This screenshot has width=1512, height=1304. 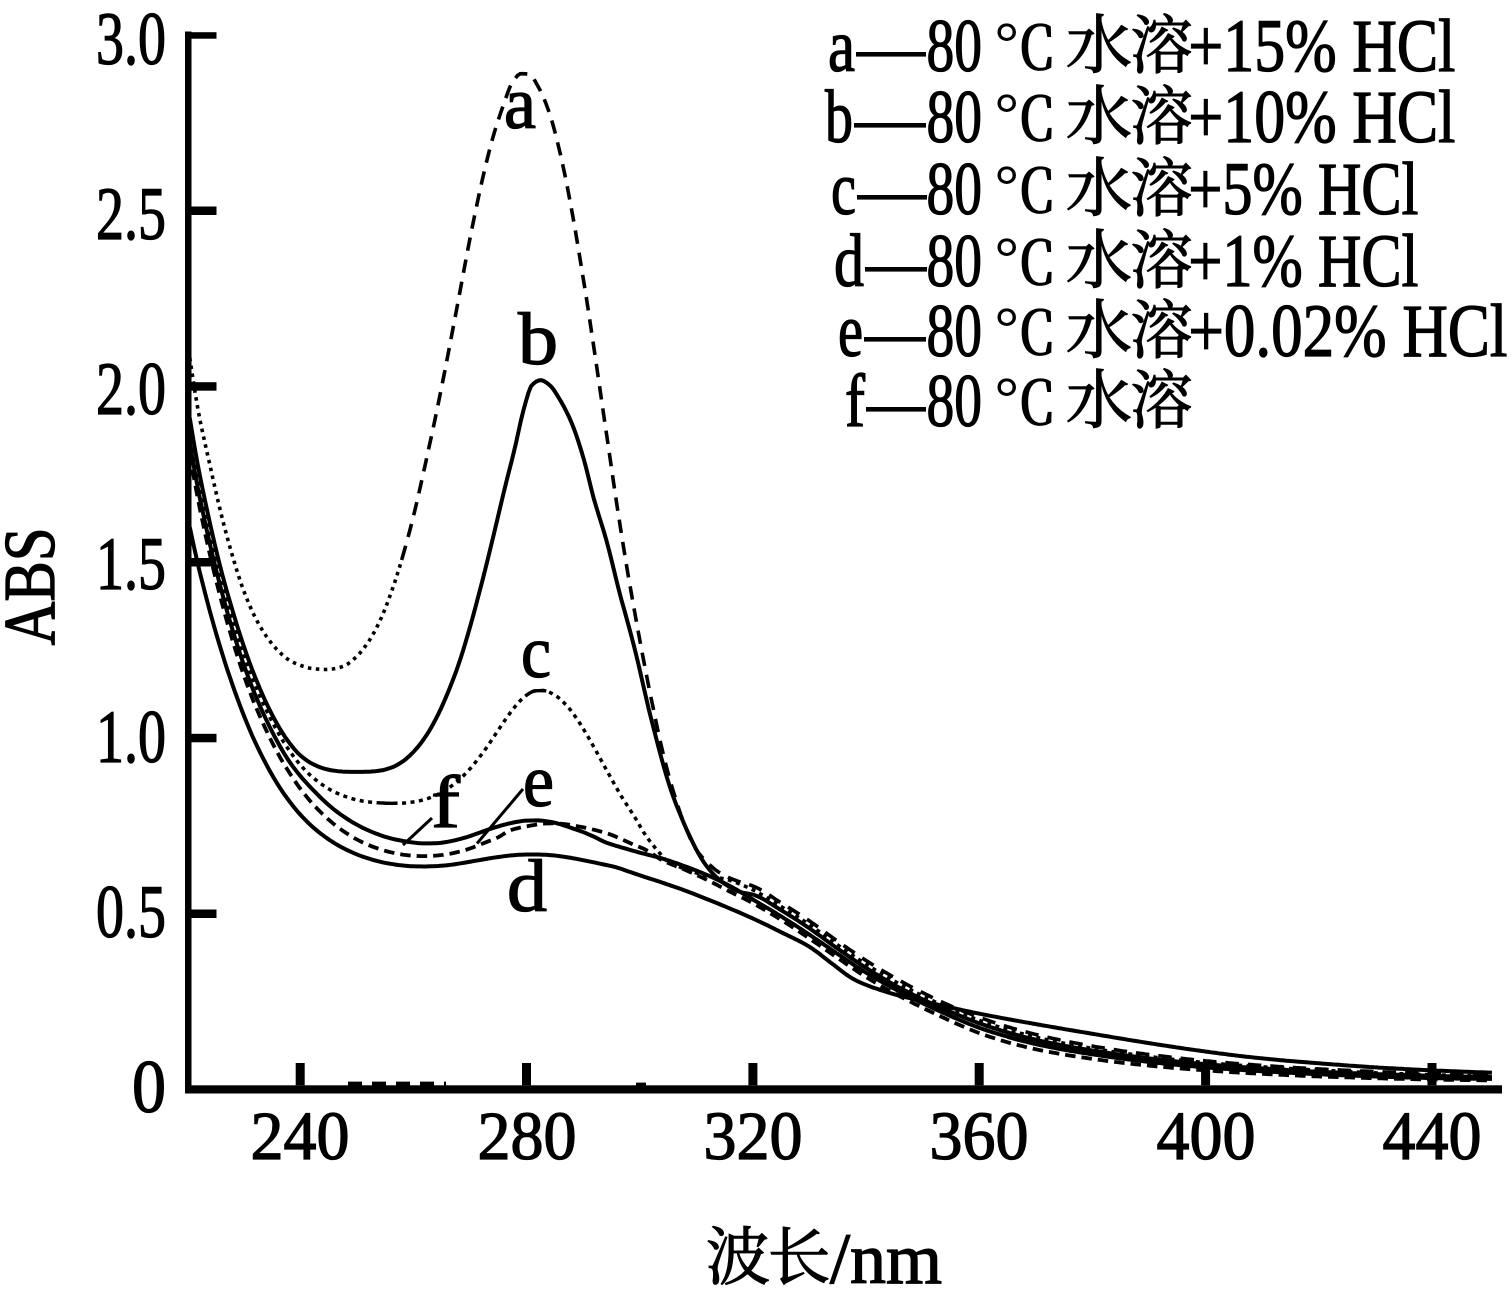 I want to click on svg-text: +10% HCl, so click(x=1321, y=117).